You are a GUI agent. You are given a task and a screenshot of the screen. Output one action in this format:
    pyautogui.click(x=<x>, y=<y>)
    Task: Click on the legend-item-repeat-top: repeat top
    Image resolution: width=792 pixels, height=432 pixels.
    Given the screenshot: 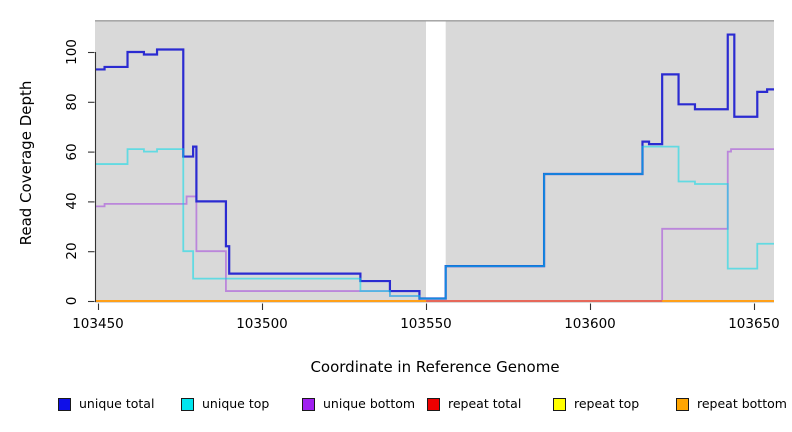 What is the action you would take?
    pyautogui.click(x=596, y=404)
    